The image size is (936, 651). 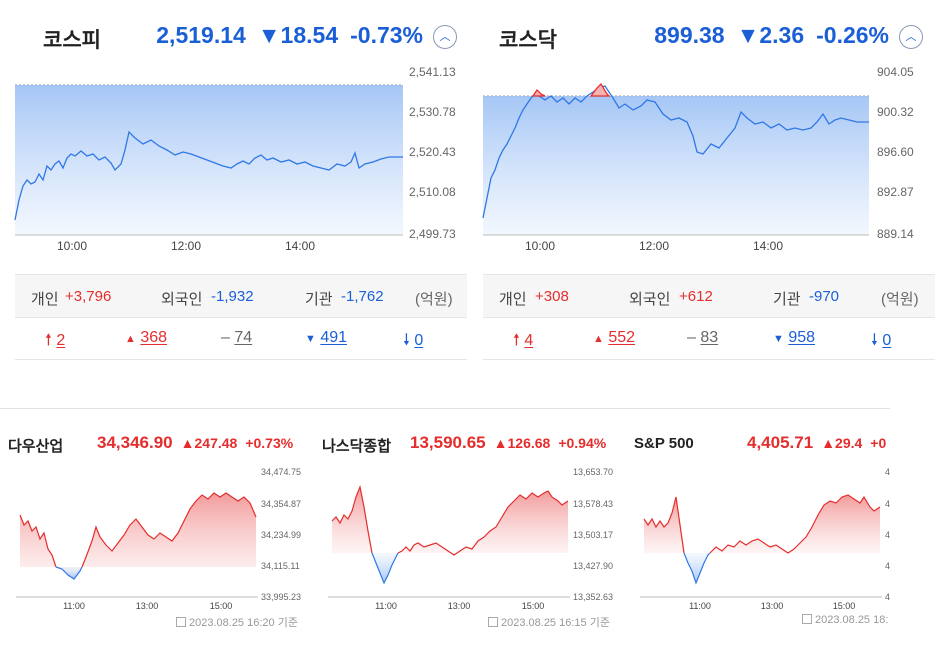 I want to click on rise: ▲ 552, so click(x=614, y=338).